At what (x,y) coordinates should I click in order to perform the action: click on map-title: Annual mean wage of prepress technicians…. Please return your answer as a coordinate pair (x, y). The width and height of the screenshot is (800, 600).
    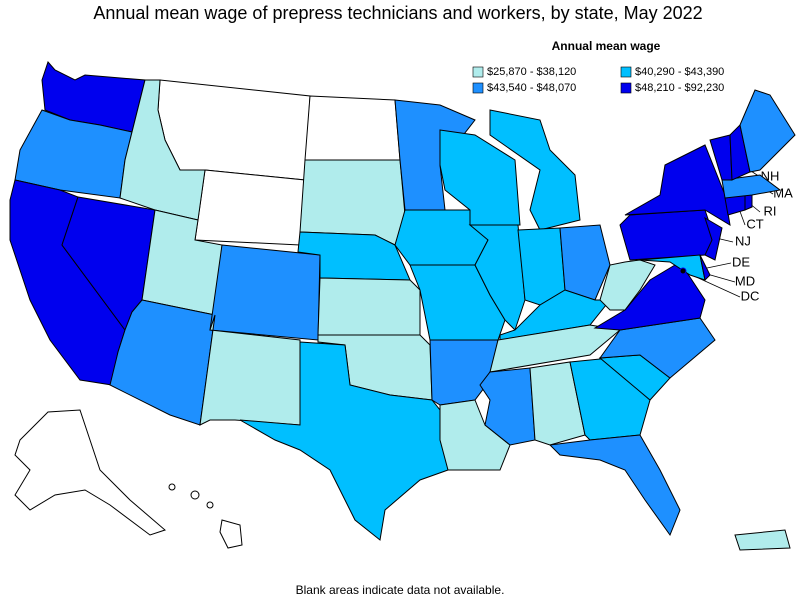
    Looking at the image, I should click on (397, 13).